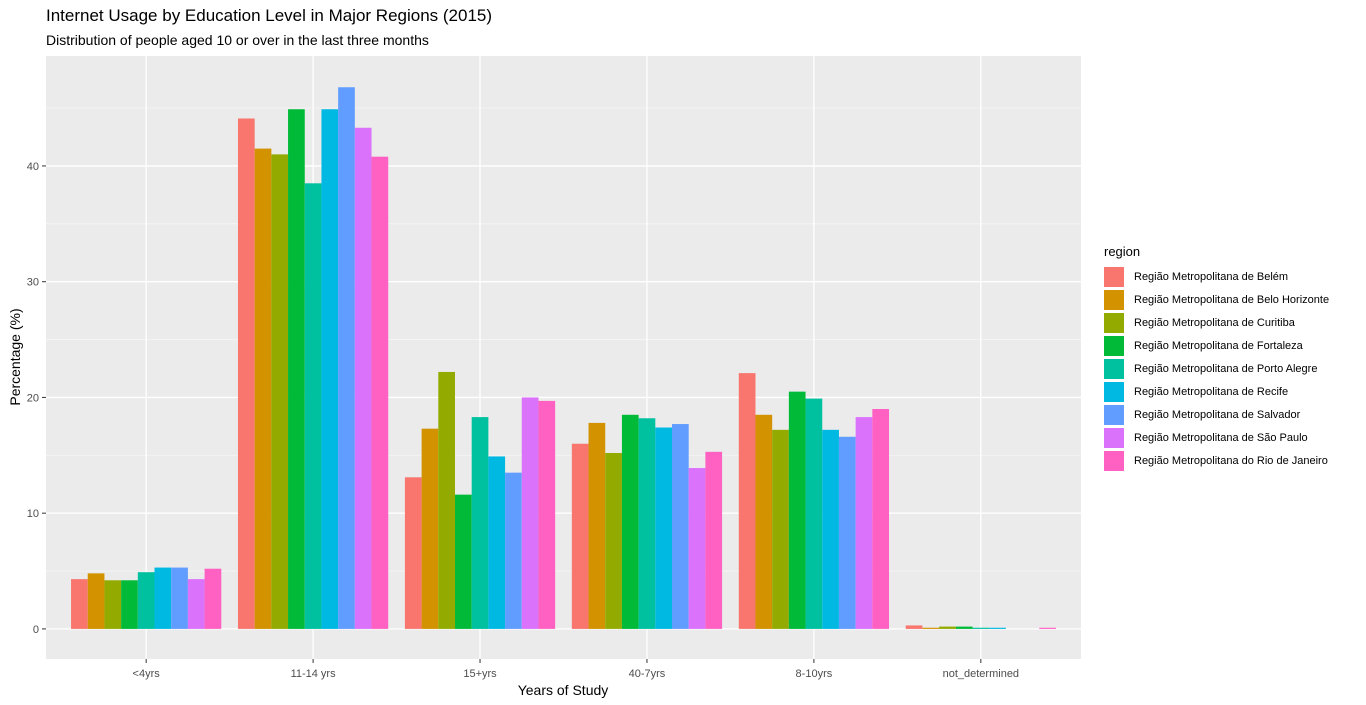  What do you see at coordinates (33, 514) in the screenshot?
I see `y-tick-label: 10` at bounding box center [33, 514].